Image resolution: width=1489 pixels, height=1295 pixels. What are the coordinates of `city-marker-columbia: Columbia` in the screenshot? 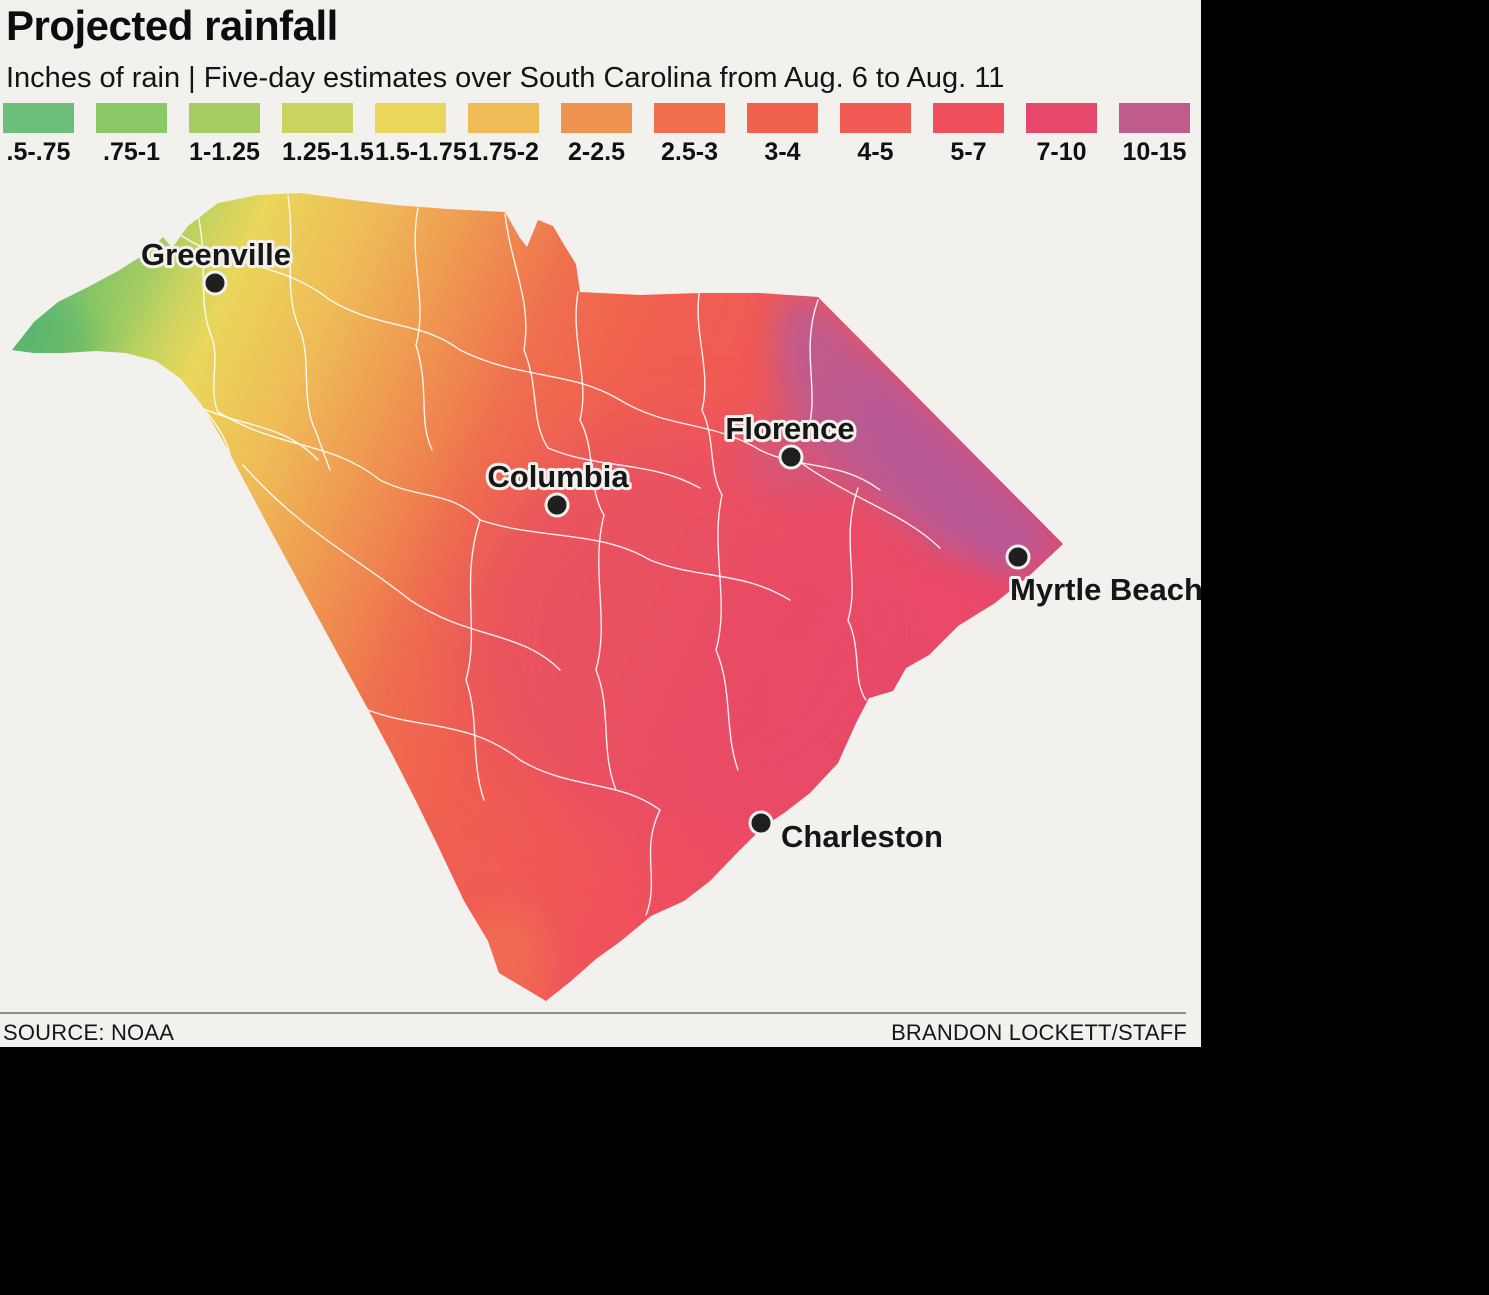 It's located at (558, 487).